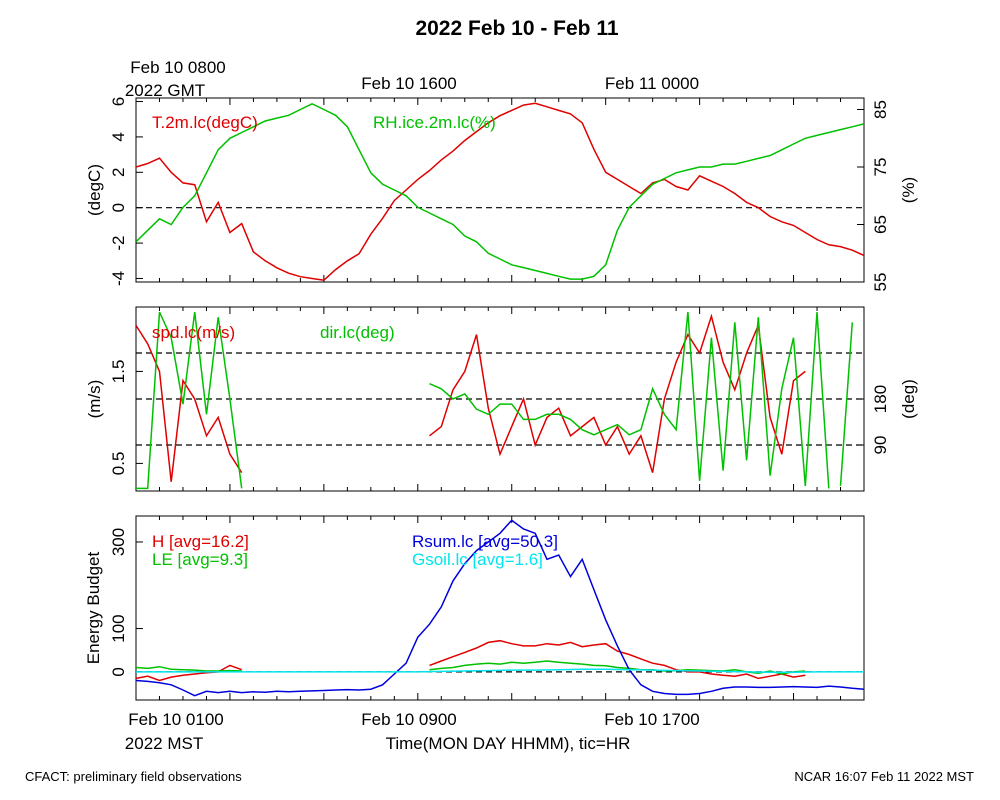  Describe the element at coordinates (880, 109) in the screenshot. I see `y-tick-label-right: 85` at that location.